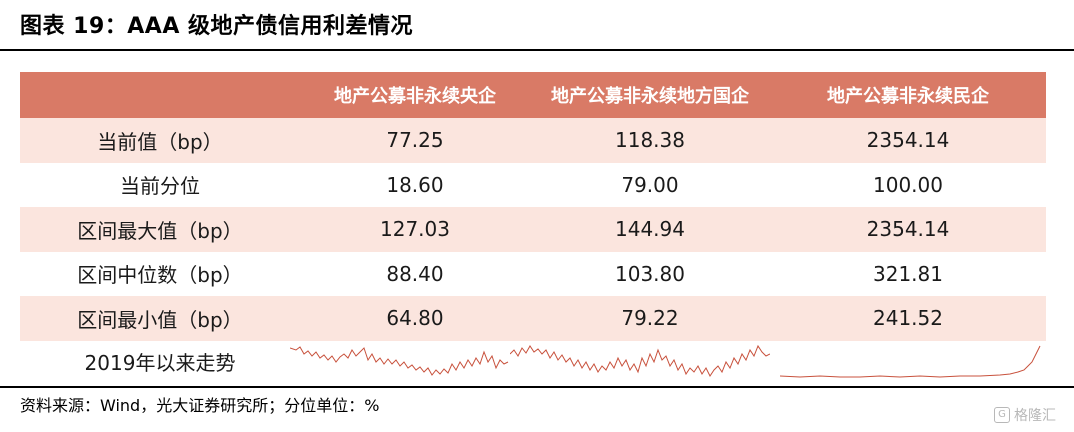 The height and width of the screenshot is (432, 1074). What do you see at coordinates (533, 185) in the screenshot?
I see `table-row: 当前分位 18.60 79.00 100.00` at bounding box center [533, 185].